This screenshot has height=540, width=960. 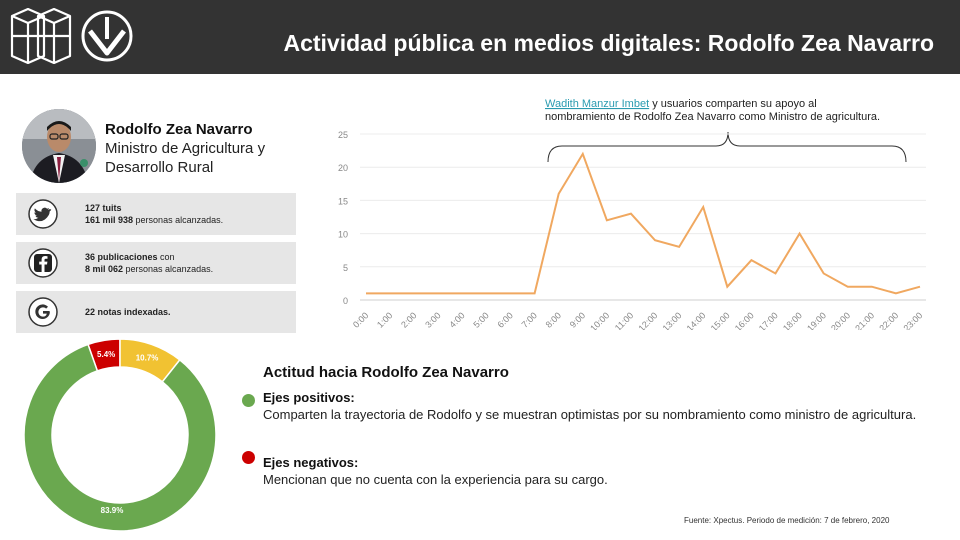 What do you see at coordinates (744, 320) in the screenshot?
I see `x-tick-label: 16:00` at bounding box center [744, 320].